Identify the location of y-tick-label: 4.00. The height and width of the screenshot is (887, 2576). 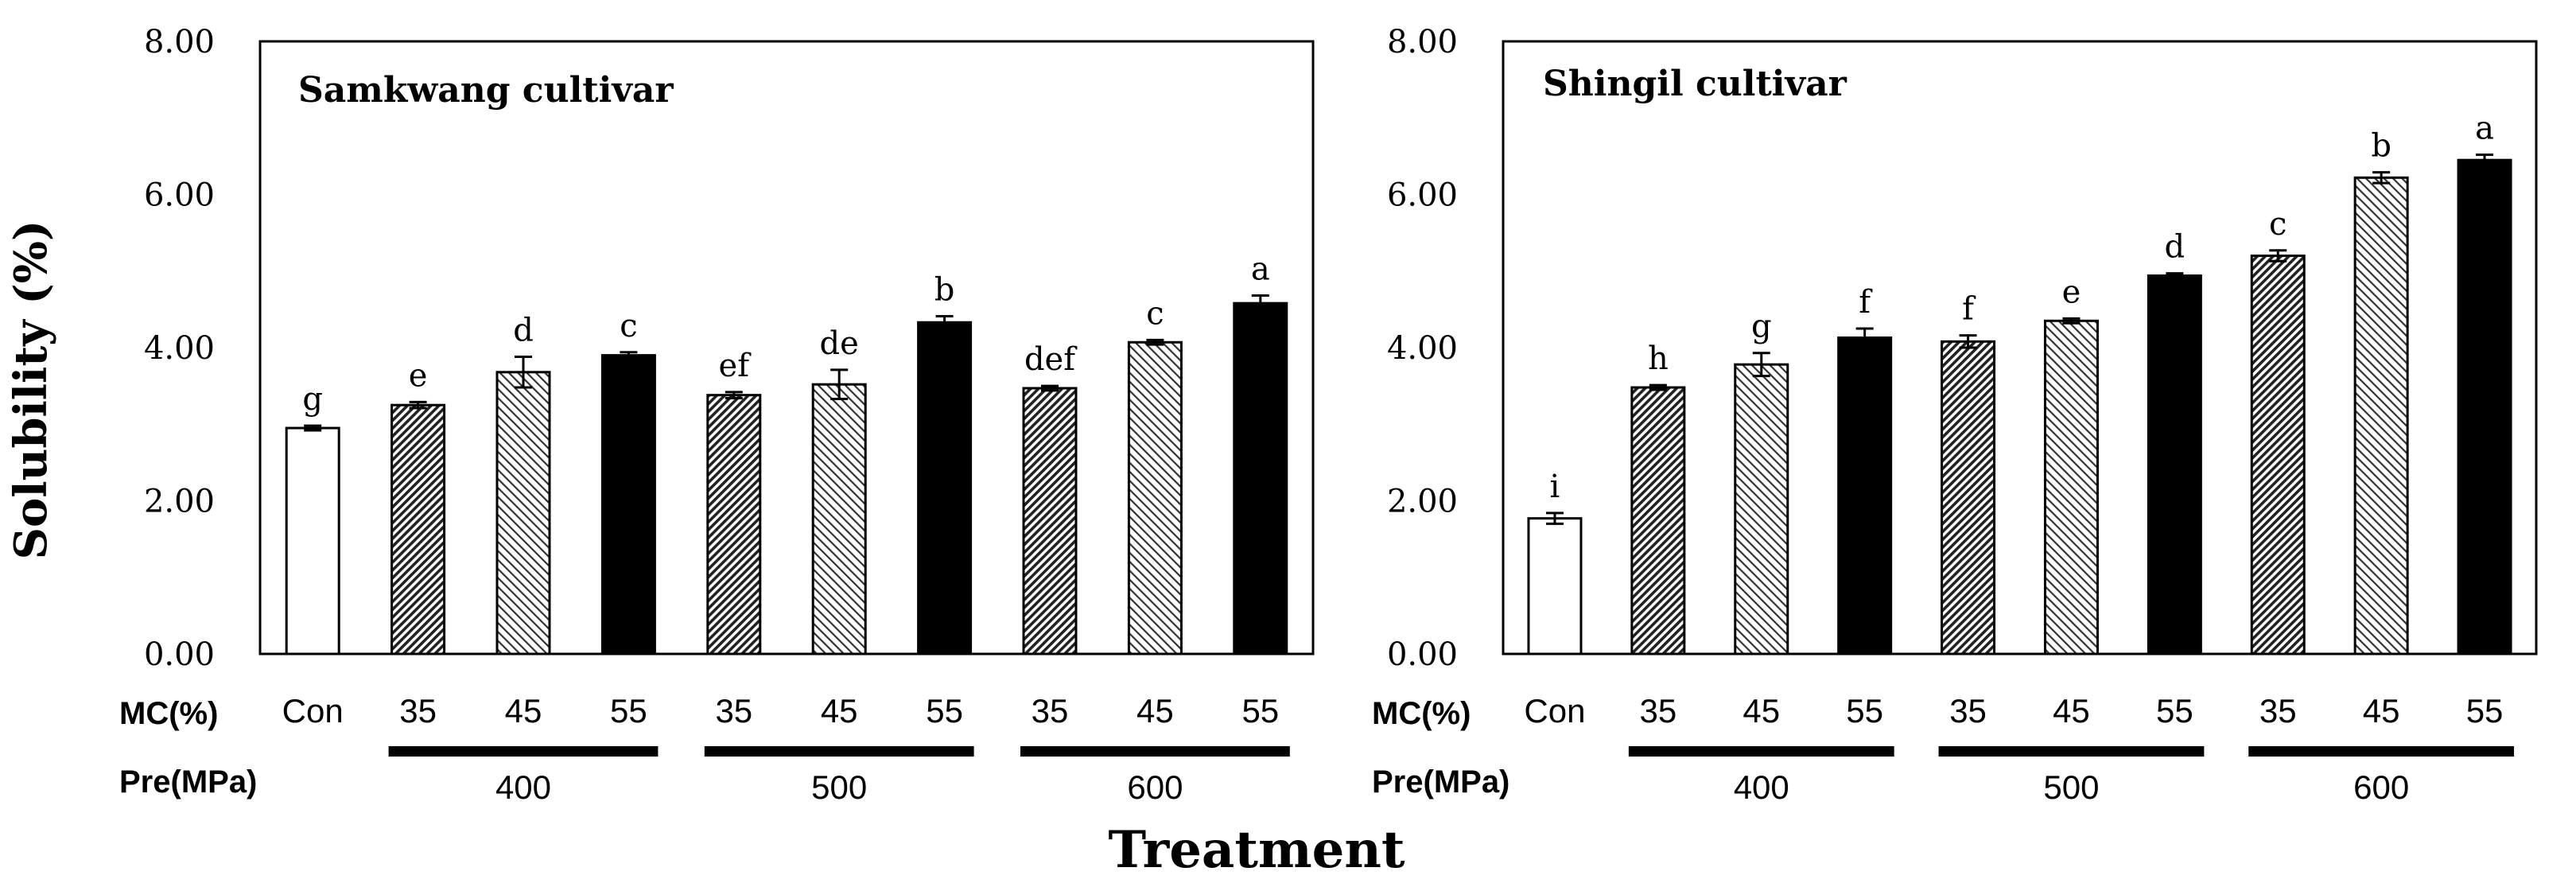
(1422, 349).